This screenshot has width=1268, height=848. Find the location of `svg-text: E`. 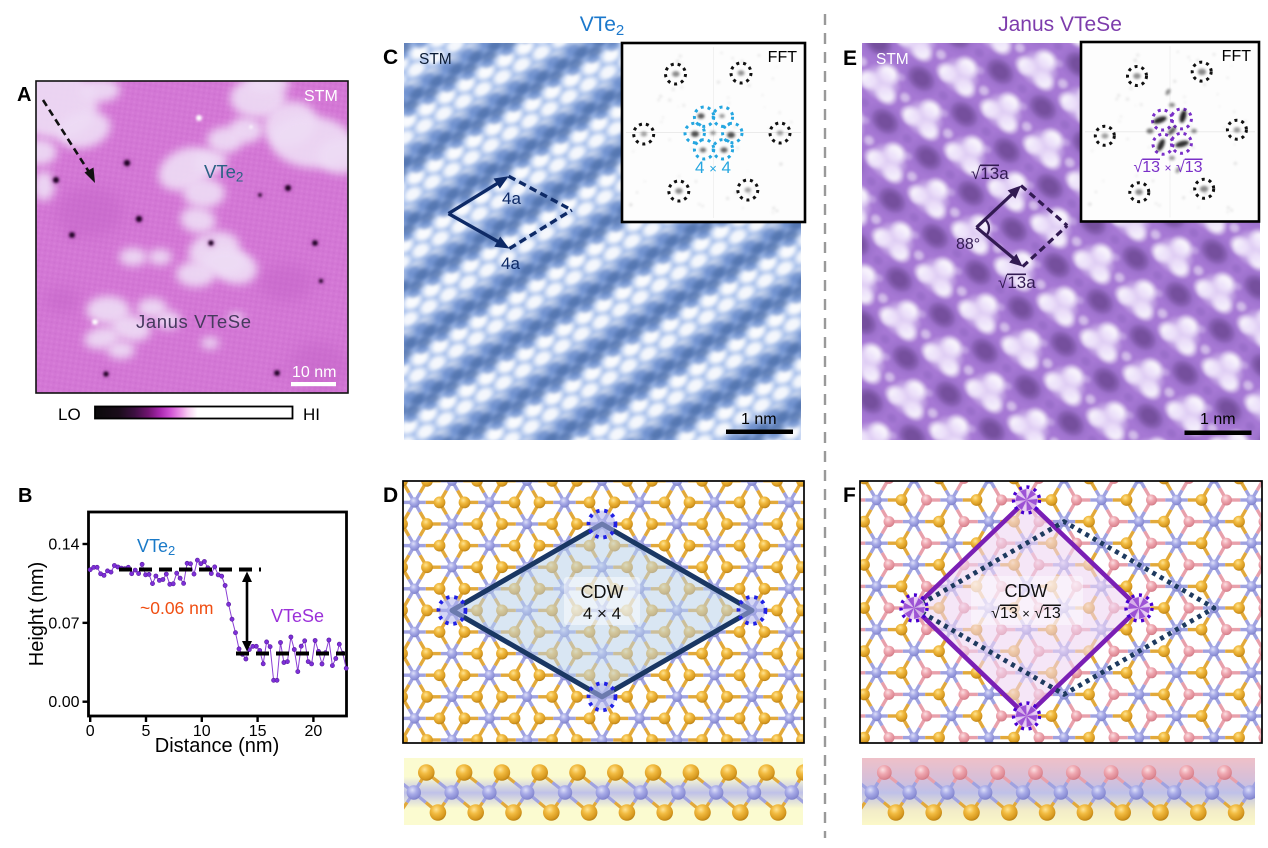

svg-text: E is located at coordinates (850, 58).